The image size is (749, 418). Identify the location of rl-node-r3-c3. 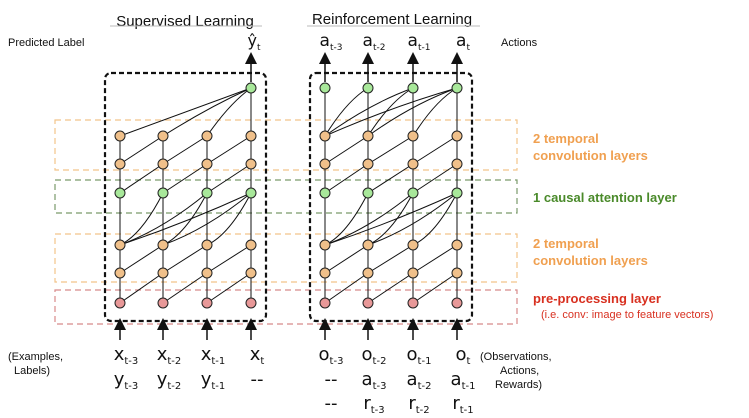
(457, 193).